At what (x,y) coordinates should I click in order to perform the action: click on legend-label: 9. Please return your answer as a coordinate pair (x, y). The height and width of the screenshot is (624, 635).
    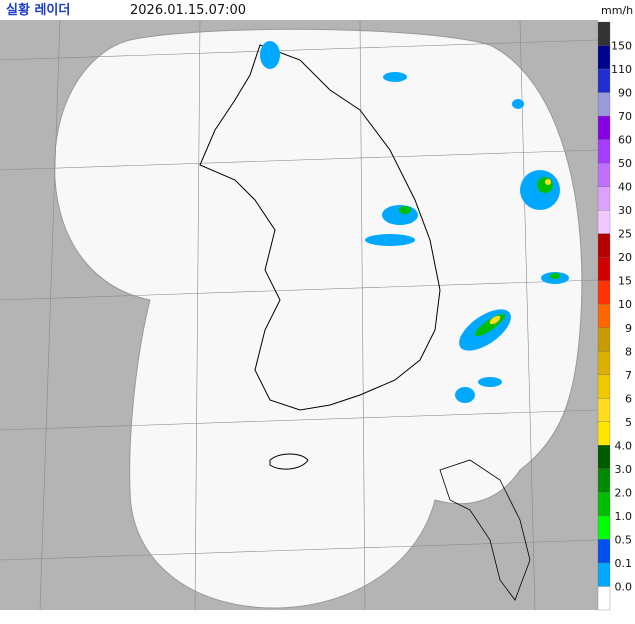
    Looking at the image, I should click on (628, 328).